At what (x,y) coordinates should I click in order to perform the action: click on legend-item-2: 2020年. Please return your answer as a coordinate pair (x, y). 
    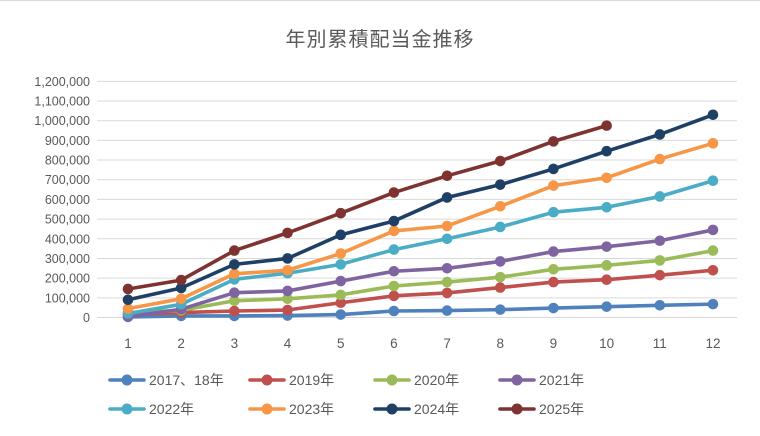
    Looking at the image, I should click on (435, 380).